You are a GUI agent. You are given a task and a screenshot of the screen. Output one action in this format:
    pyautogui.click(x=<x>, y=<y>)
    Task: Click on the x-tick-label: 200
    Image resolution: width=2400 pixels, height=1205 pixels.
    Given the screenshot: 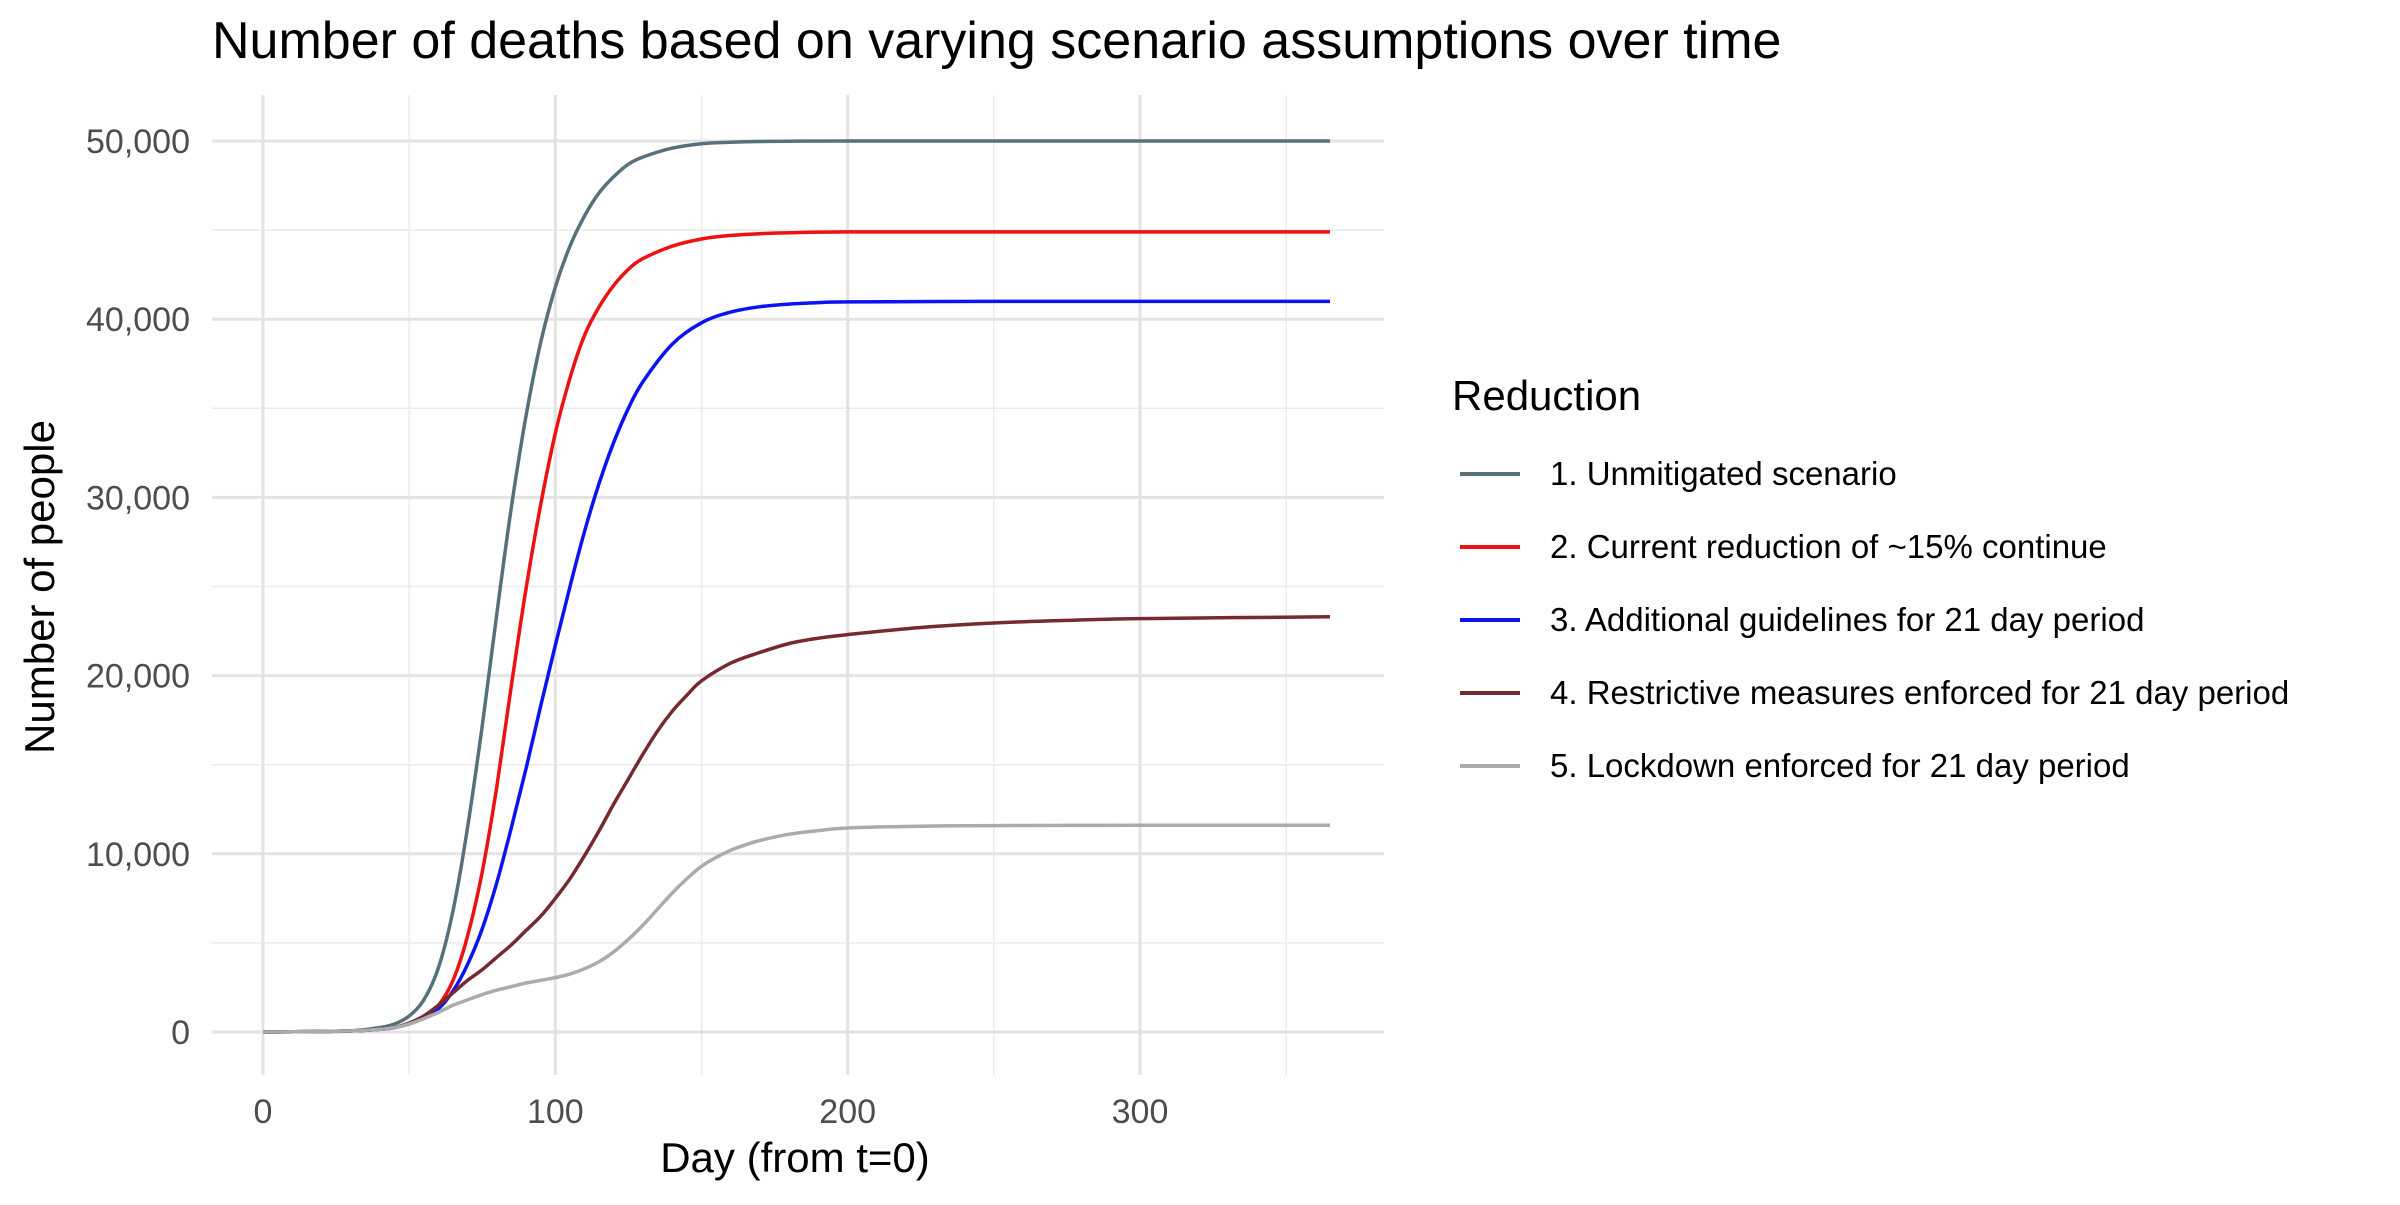 What is the action you would take?
    pyautogui.click(x=847, y=1112)
    